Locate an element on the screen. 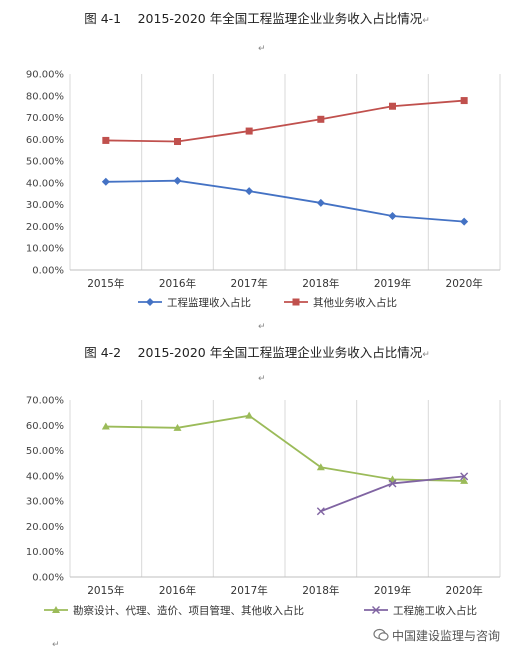 The width and height of the screenshot is (514, 660). watermark: 中国建设监理与咨询 is located at coordinates (436, 635).